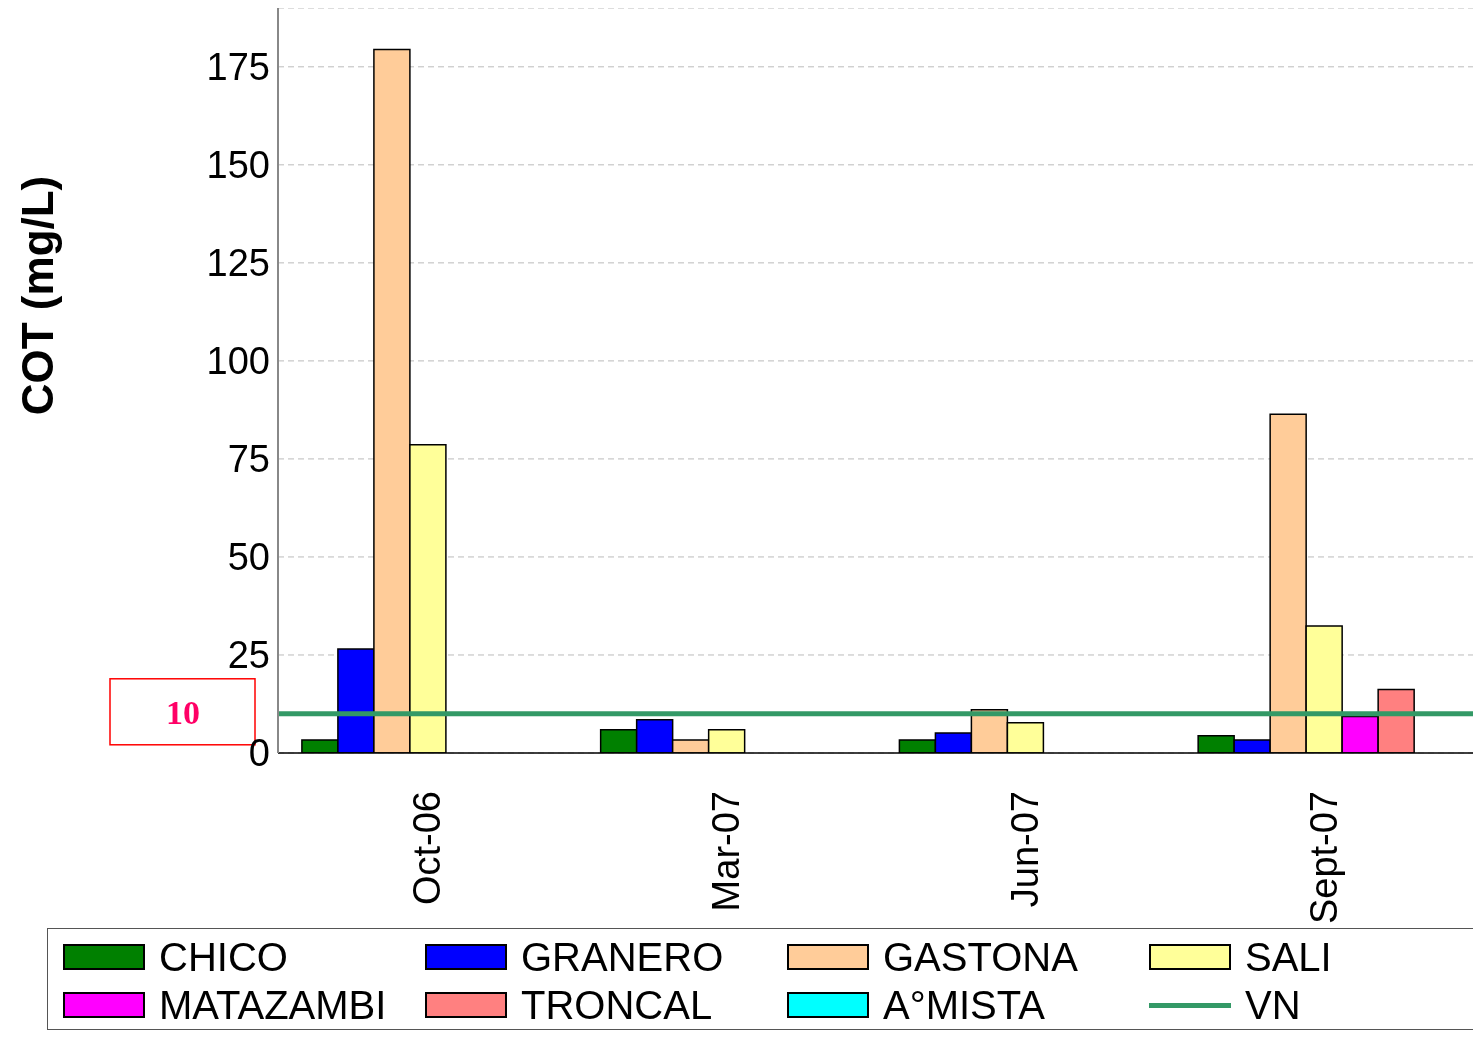 The width and height of the screenshot is (1473, 1052). I want to click on legend-label: SALI, so click(1288, 957).